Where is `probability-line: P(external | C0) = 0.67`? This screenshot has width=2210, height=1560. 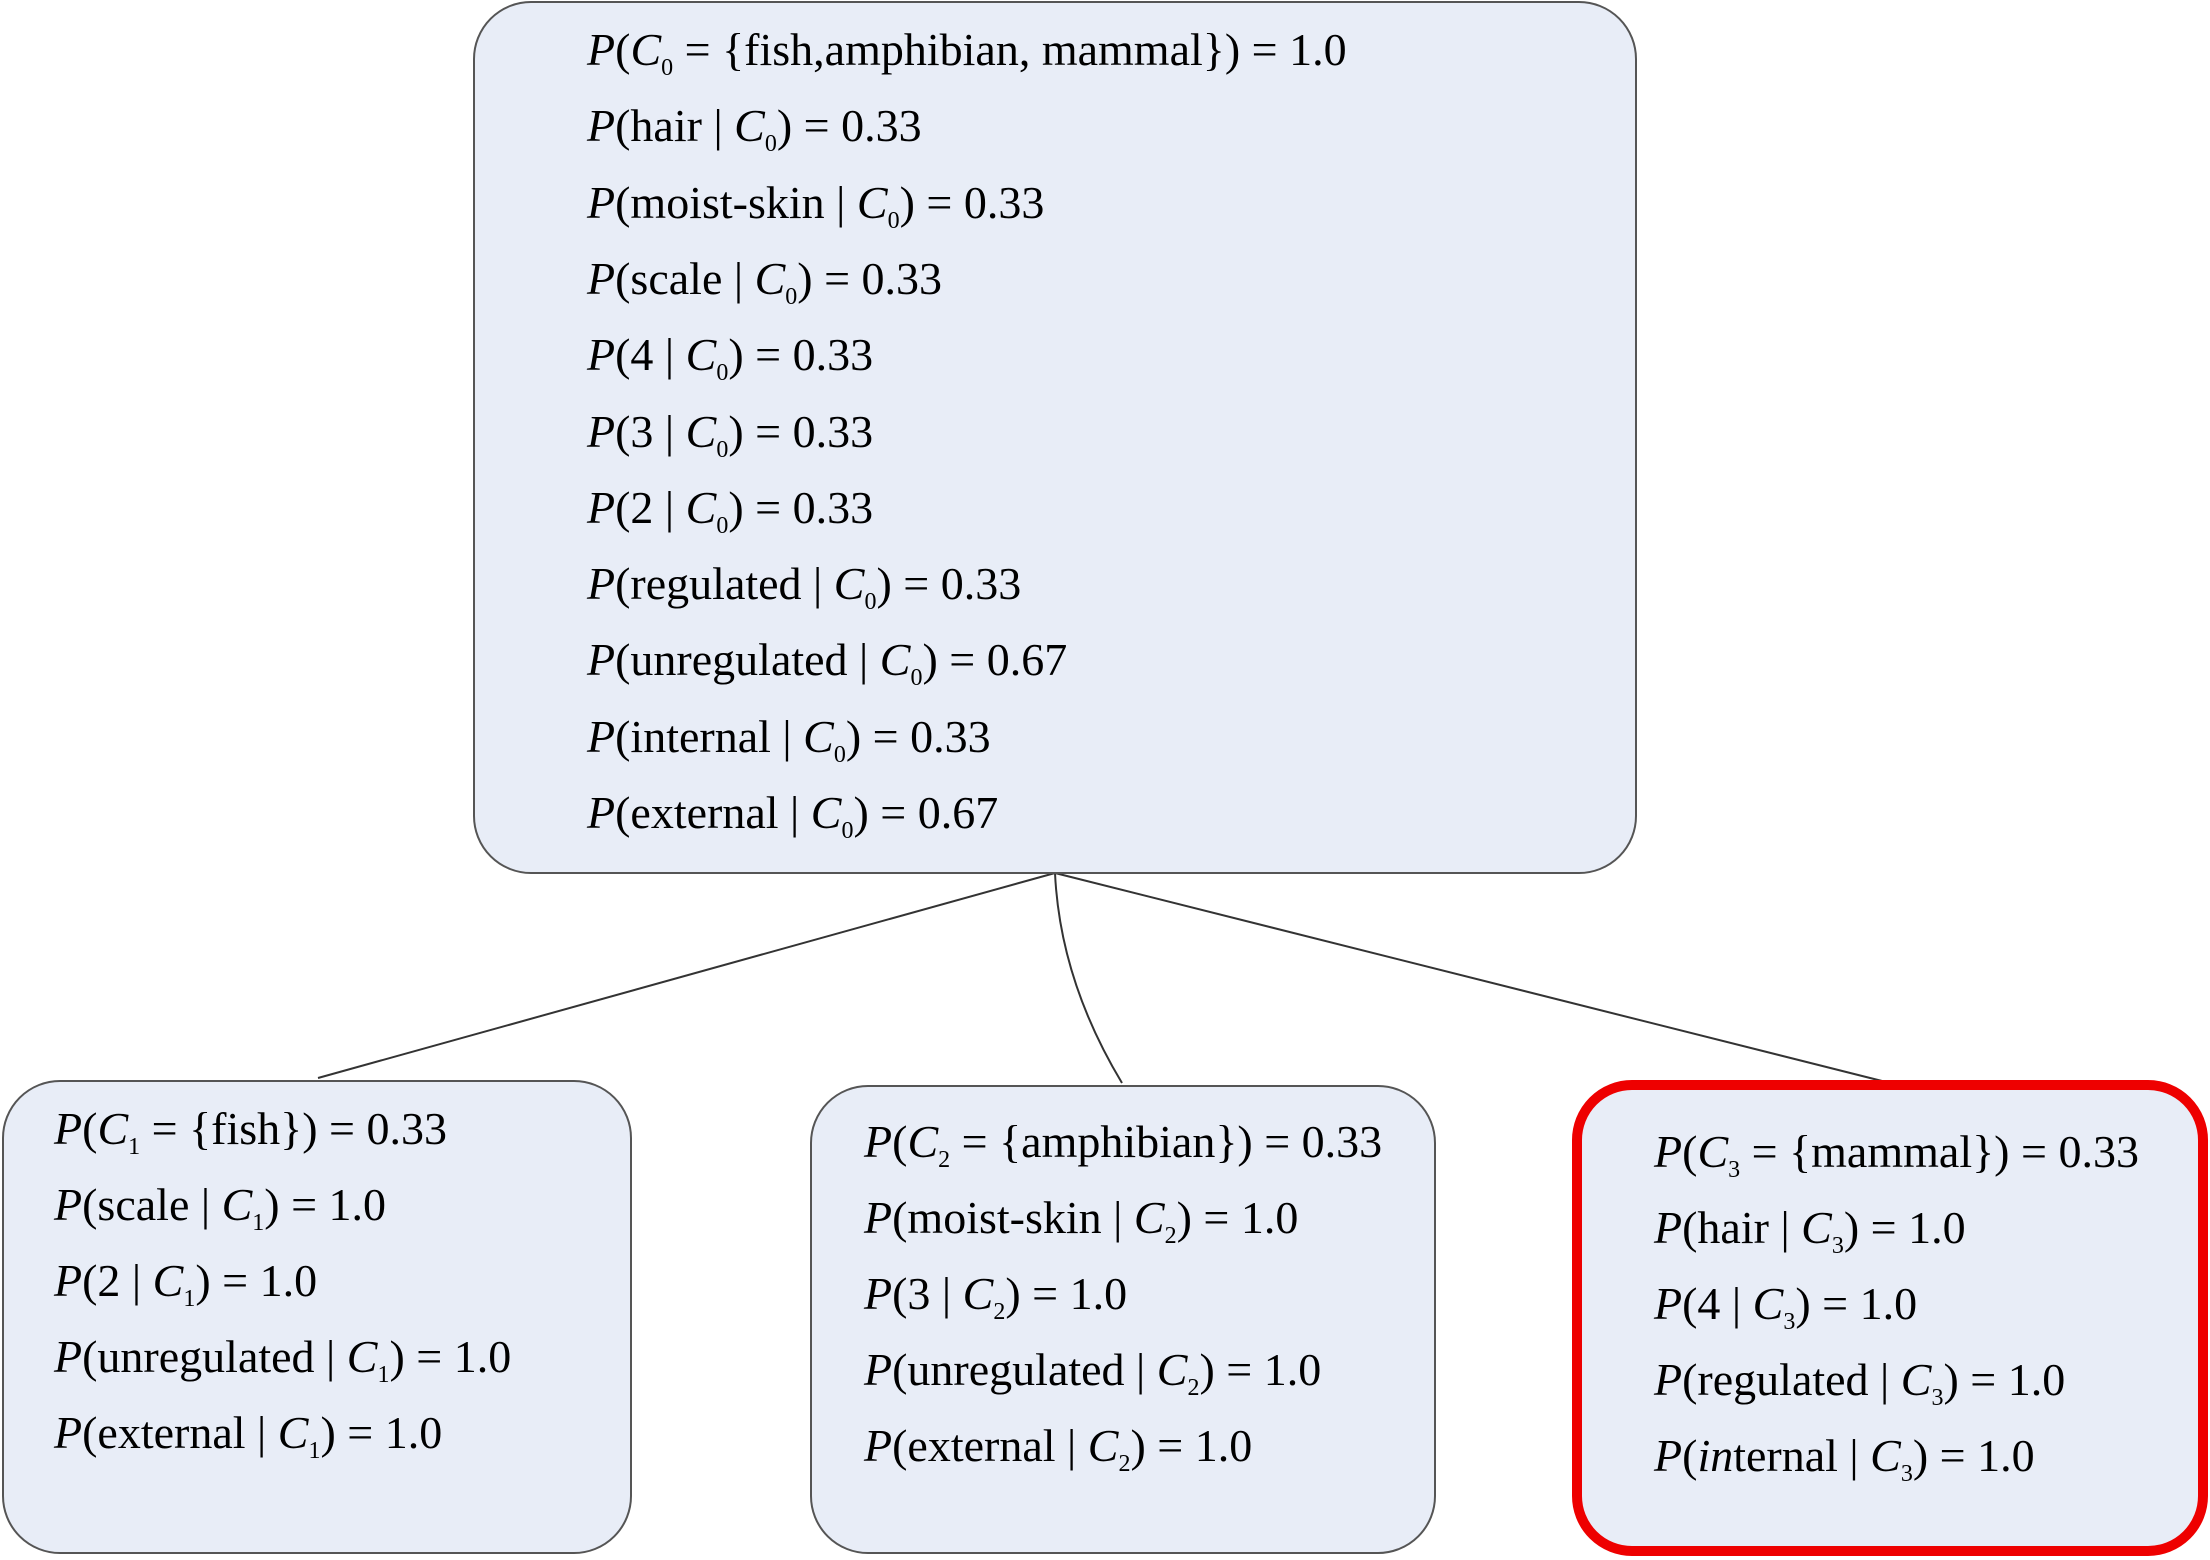 probability-line: P(external | C0) = 0.67 is located at coordinates (792, 815).